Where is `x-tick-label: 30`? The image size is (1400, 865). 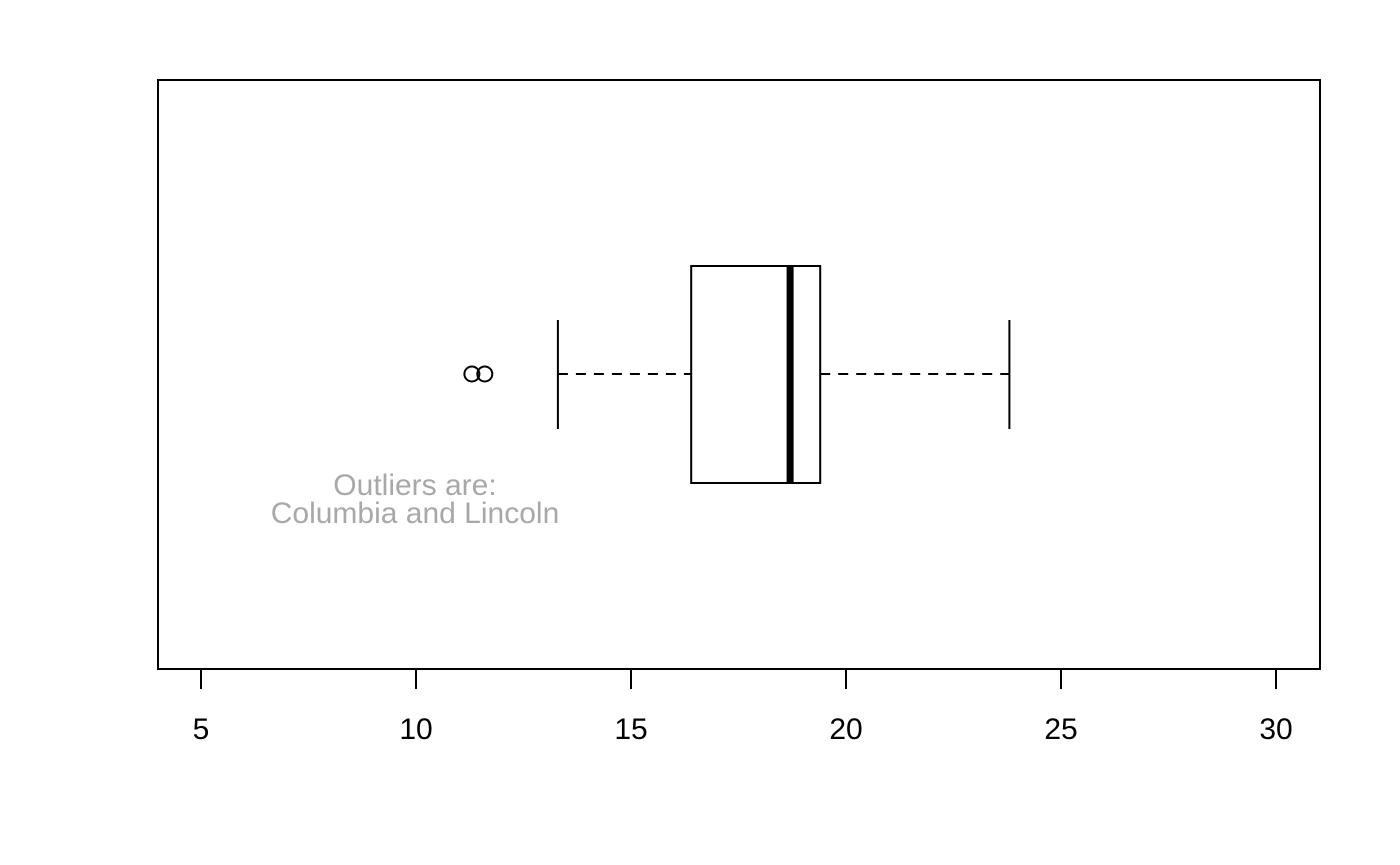 x-tick-label: 30 is located at coordinates (1275, 729).